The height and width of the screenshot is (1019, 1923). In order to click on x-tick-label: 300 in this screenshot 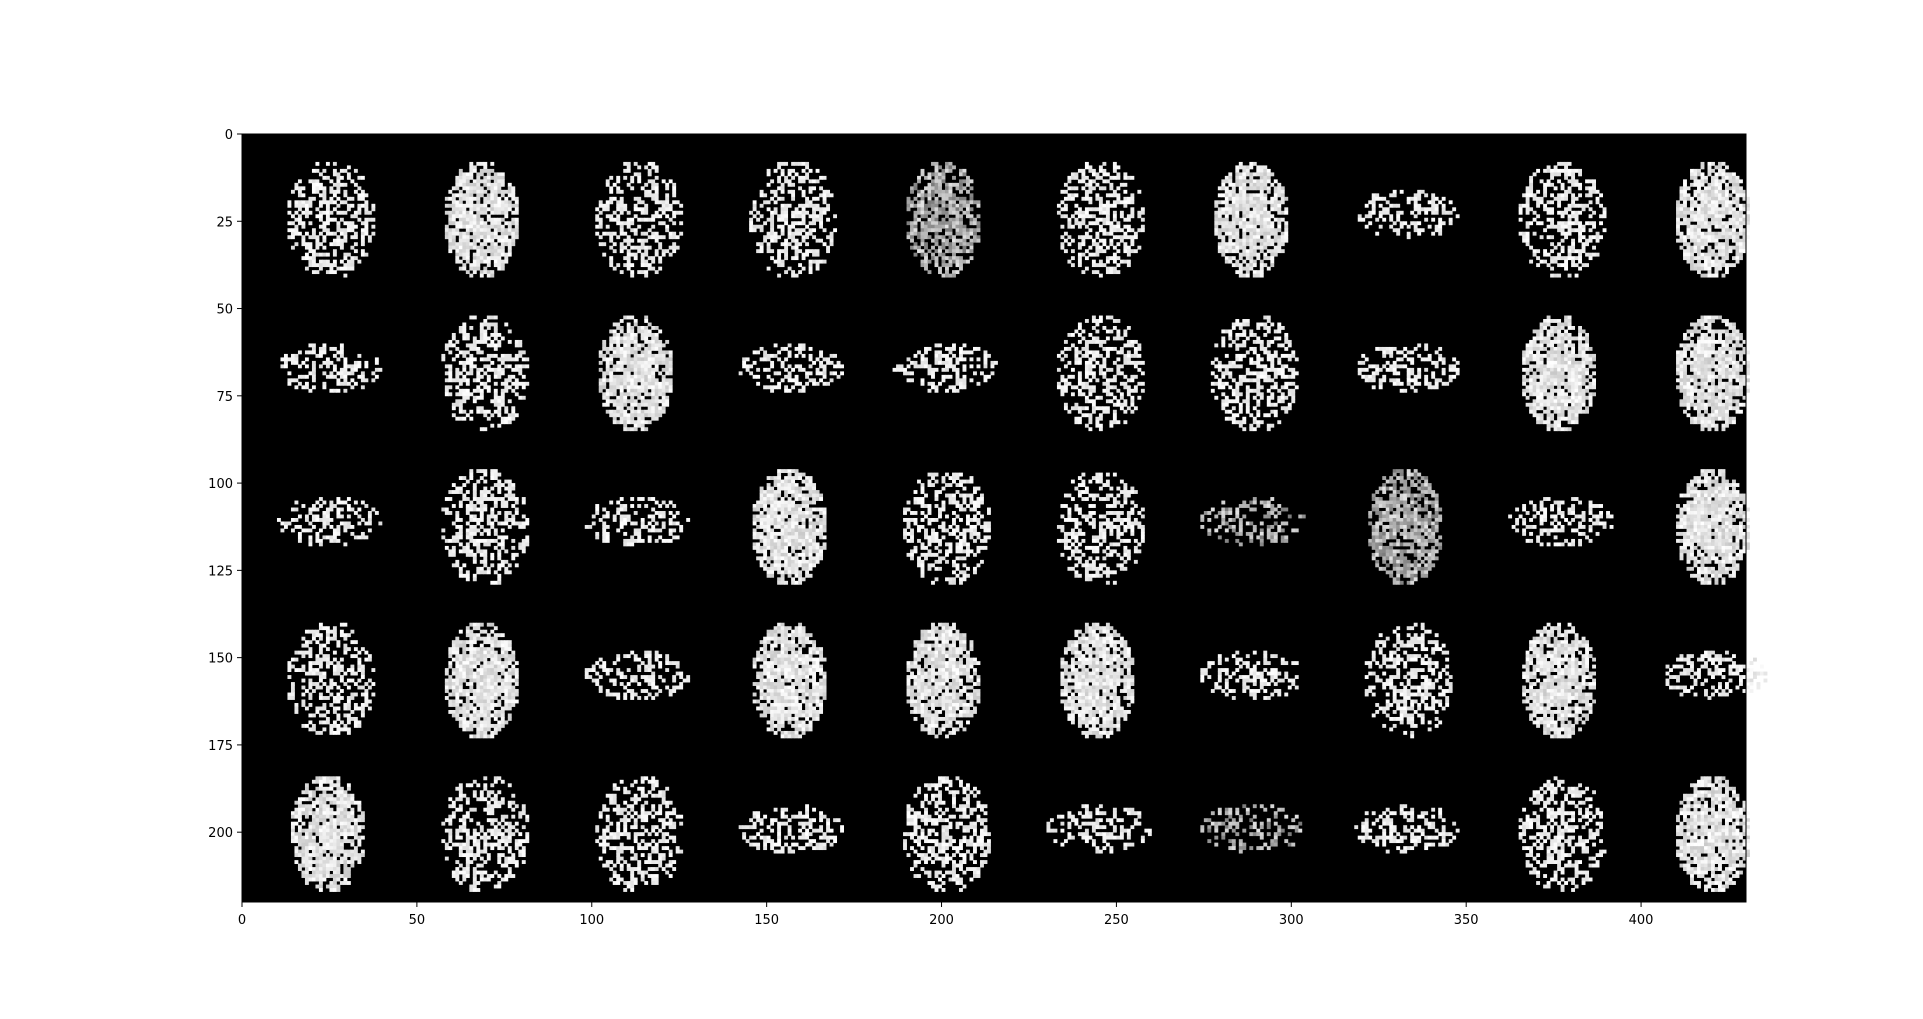, I will do `click(1291, 920)`.